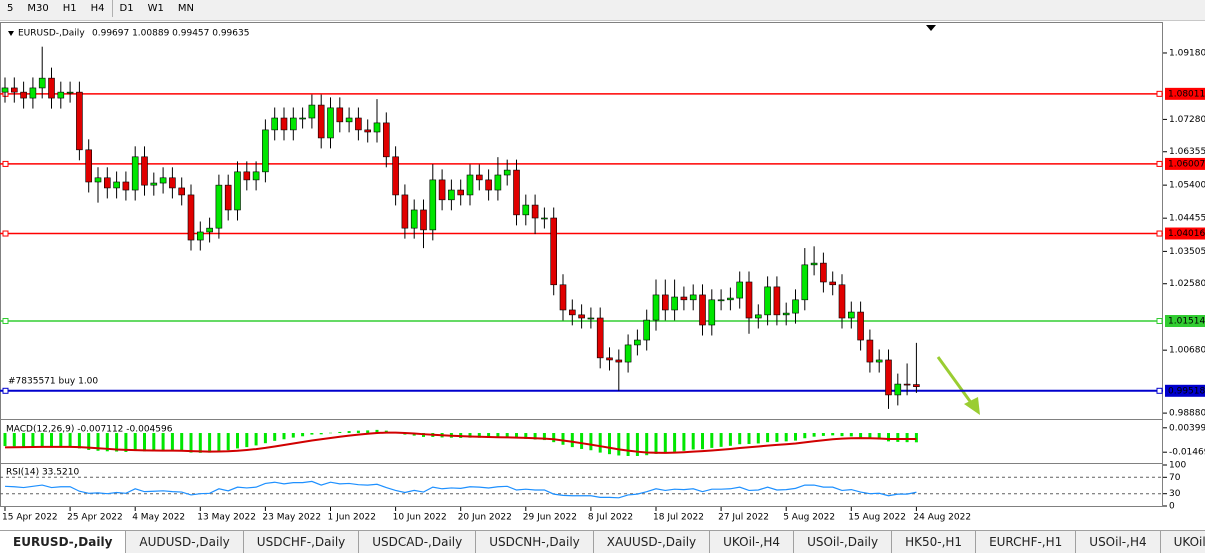 The height and width of the screenshot is (553, 1205). I want to click on timeframe-button: D1, so click(126, 8).